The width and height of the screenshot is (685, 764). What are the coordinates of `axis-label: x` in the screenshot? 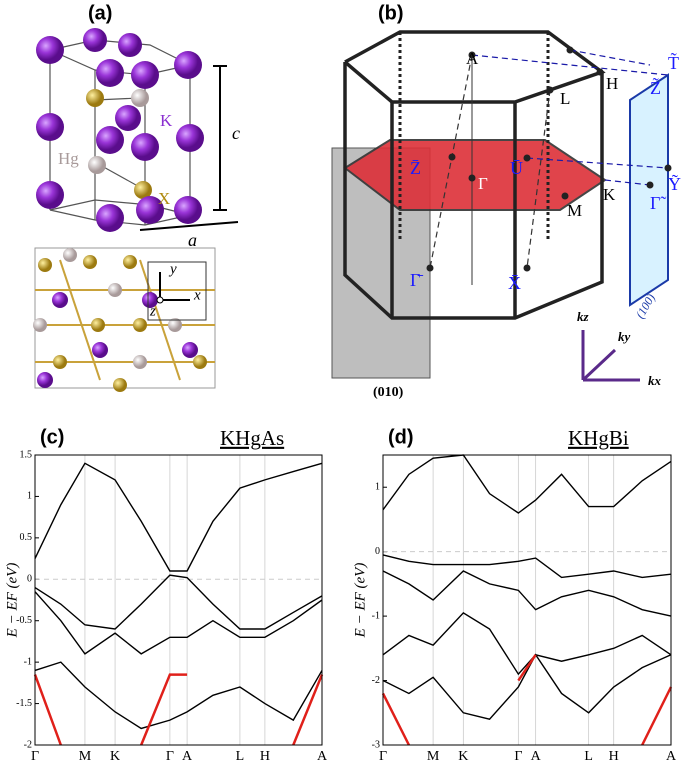 It's located at (197, 295).